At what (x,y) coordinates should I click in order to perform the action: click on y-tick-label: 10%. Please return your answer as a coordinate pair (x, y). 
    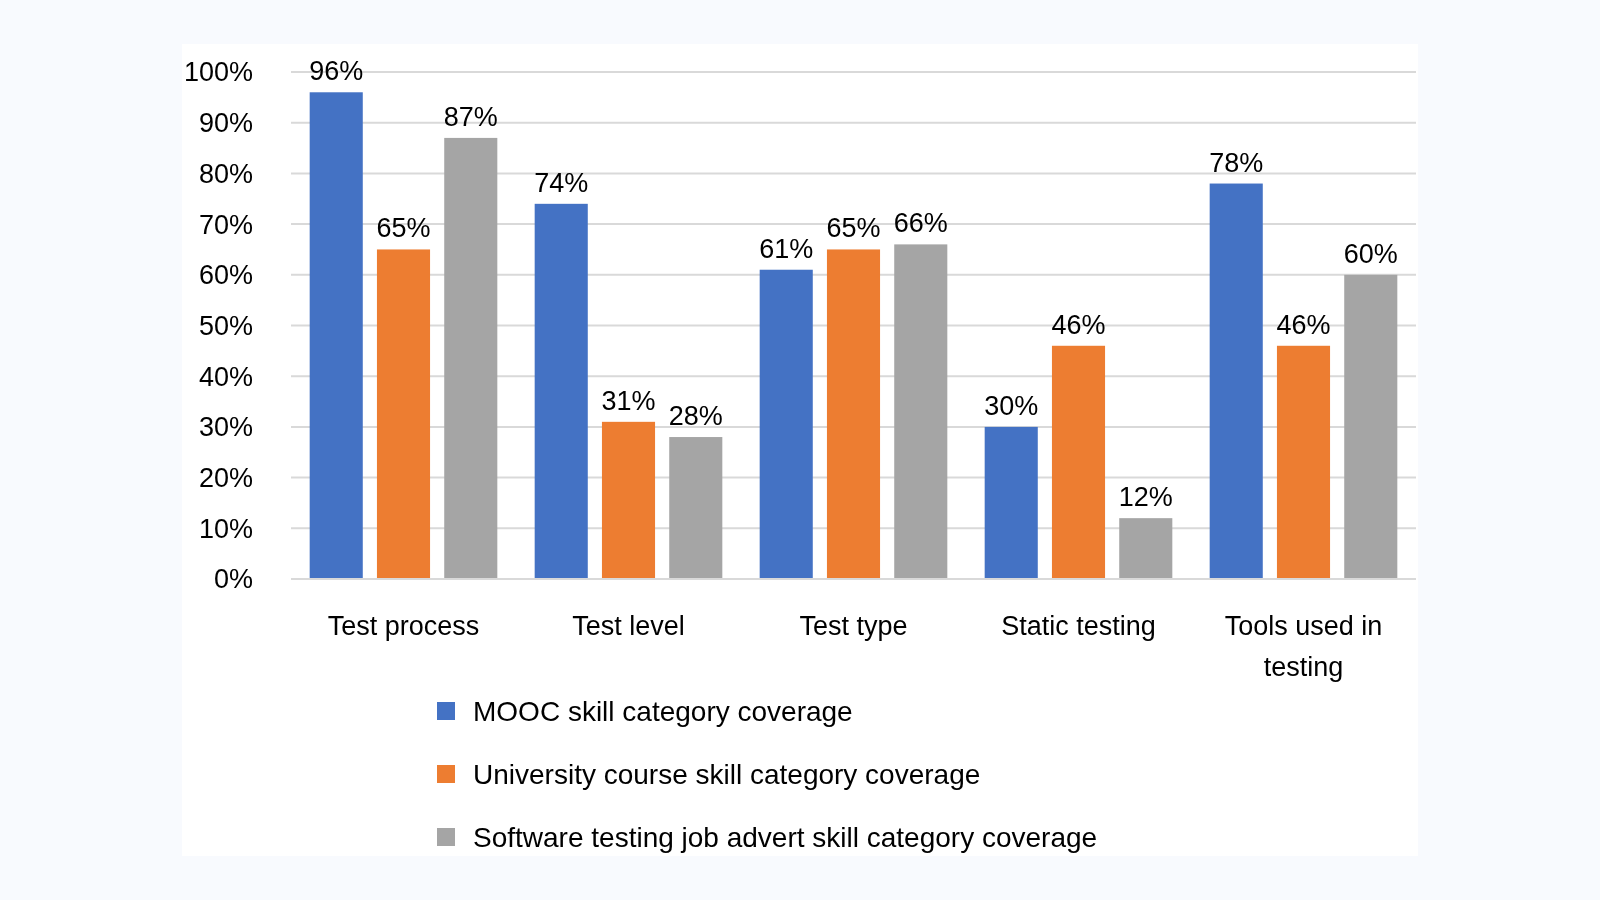
    Looking at the image, I should click on (225, 528).